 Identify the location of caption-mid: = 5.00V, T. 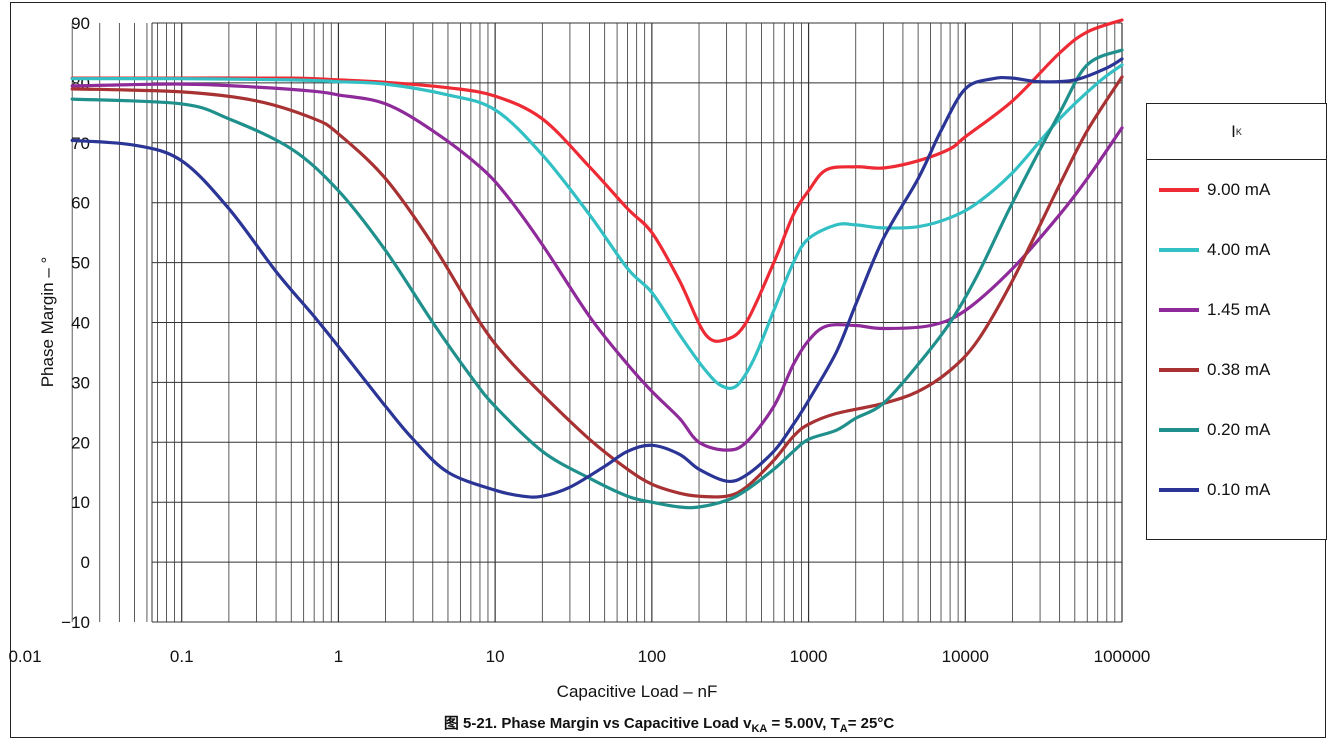
(803, 723).